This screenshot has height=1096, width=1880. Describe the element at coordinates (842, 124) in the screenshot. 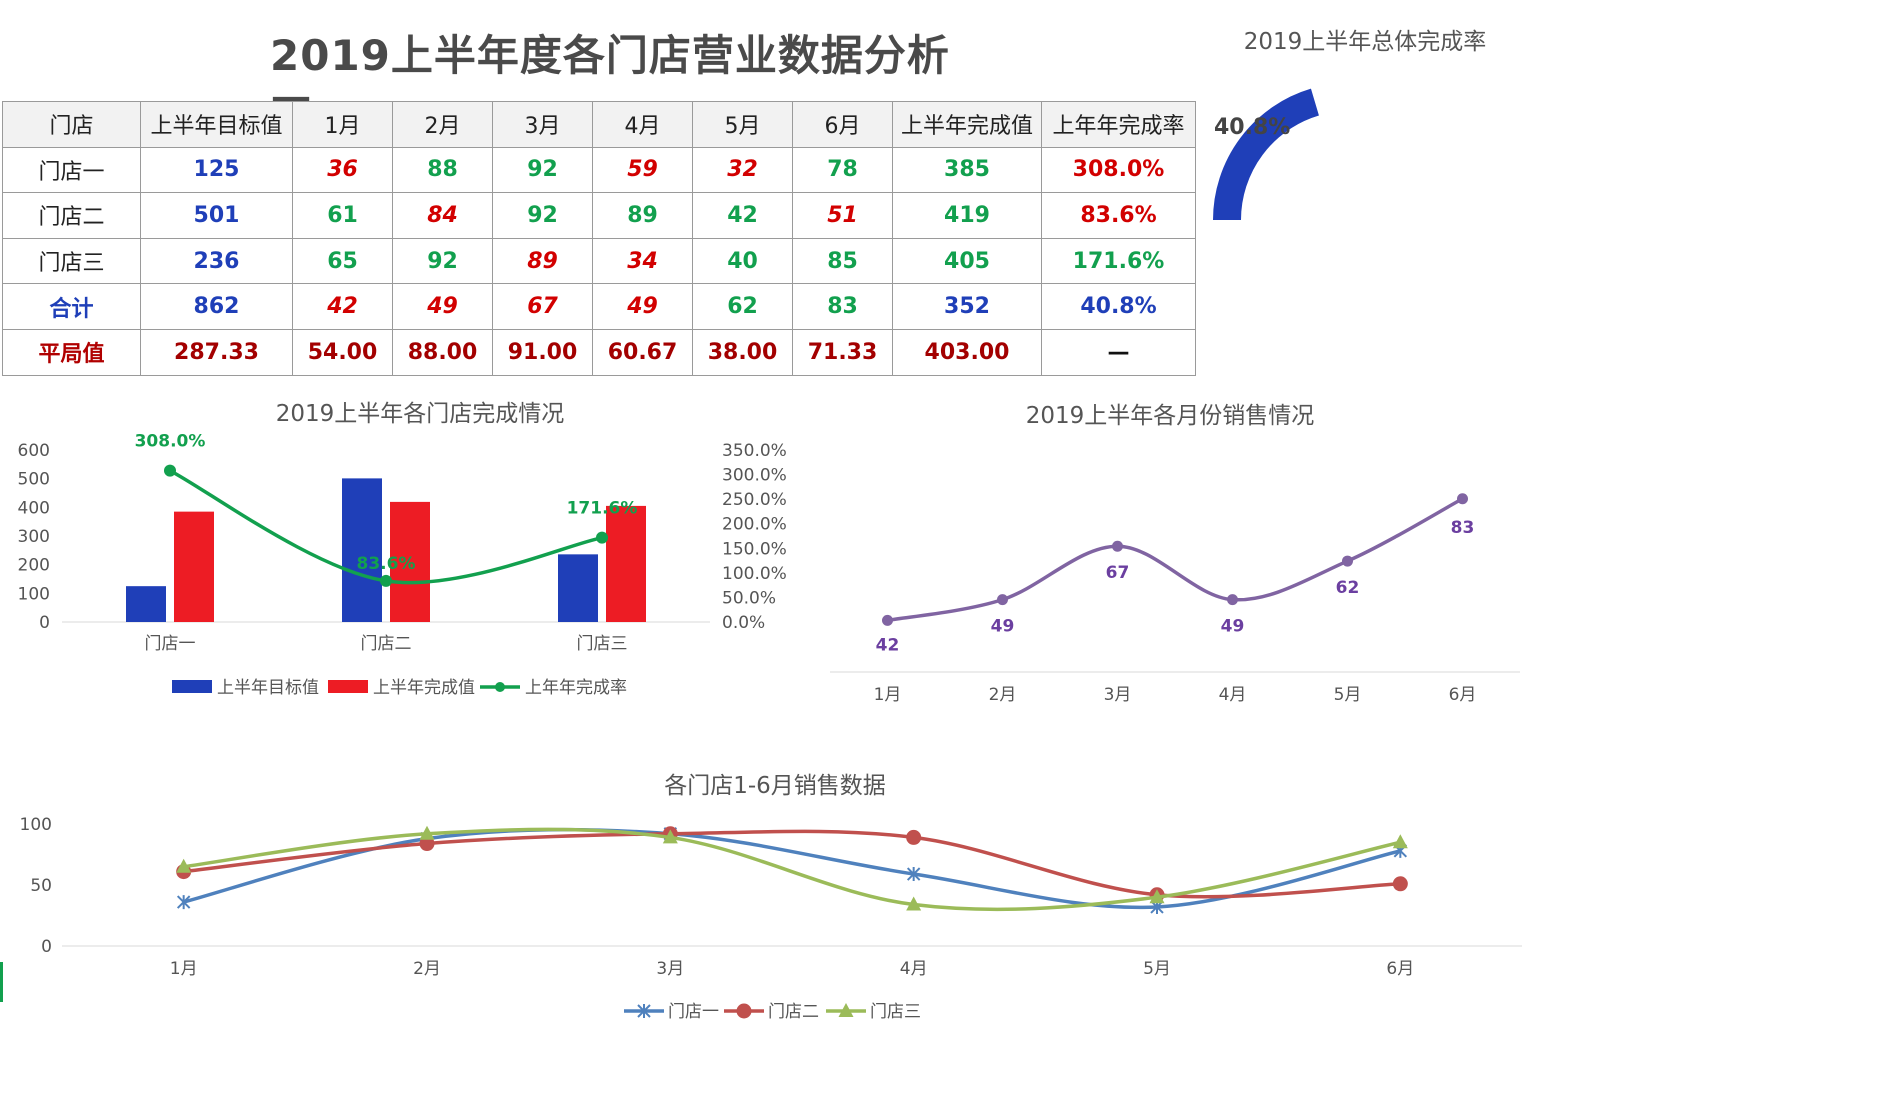

I see `header-jun: 6月` at that location.